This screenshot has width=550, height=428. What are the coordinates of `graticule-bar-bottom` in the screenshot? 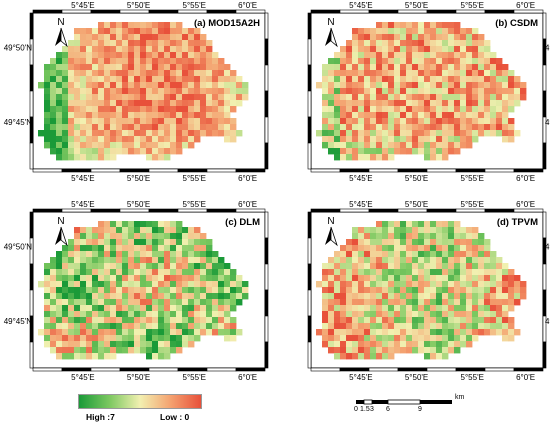 It's located at (383, 369).